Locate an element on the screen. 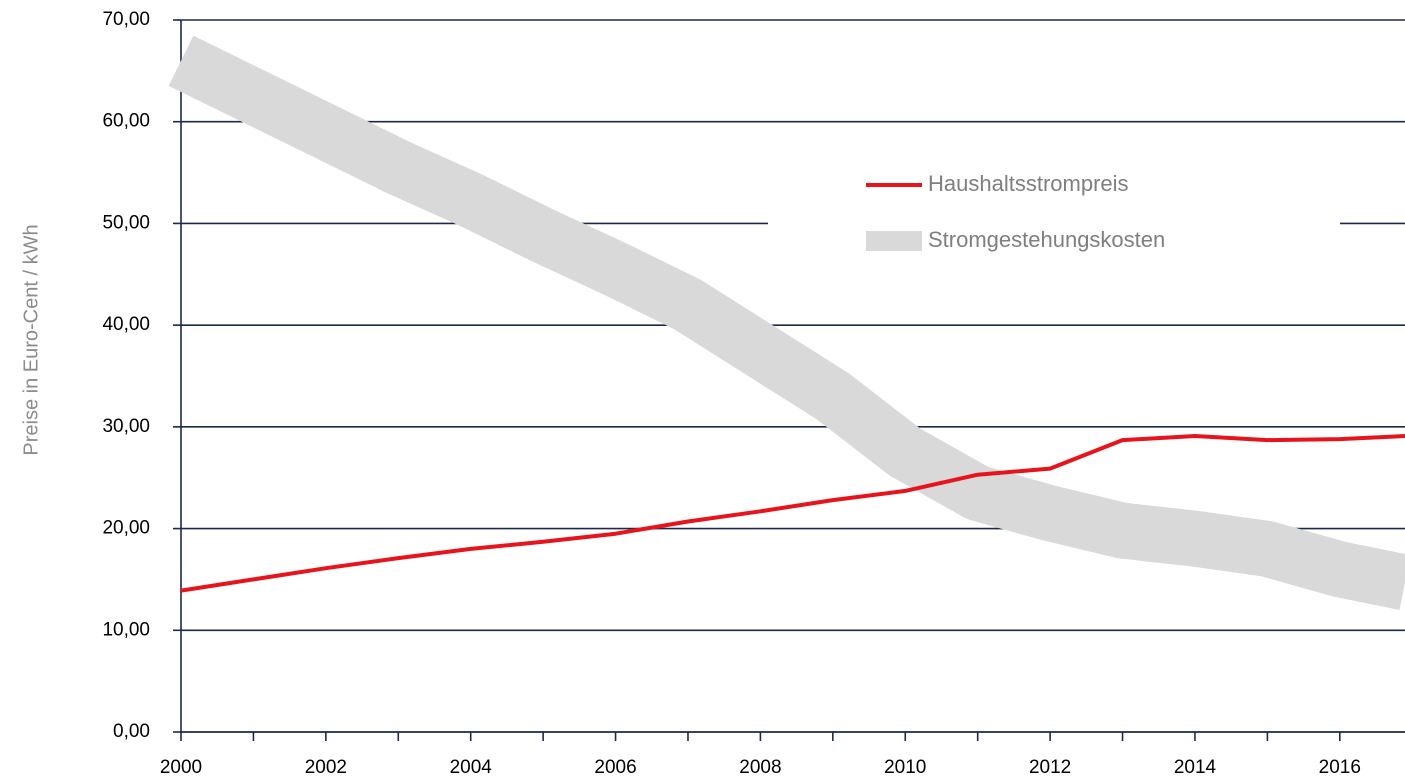 This screenshot has width=1405, height=781. x-tick-label: 2004 is located at coordinates (471, 767).